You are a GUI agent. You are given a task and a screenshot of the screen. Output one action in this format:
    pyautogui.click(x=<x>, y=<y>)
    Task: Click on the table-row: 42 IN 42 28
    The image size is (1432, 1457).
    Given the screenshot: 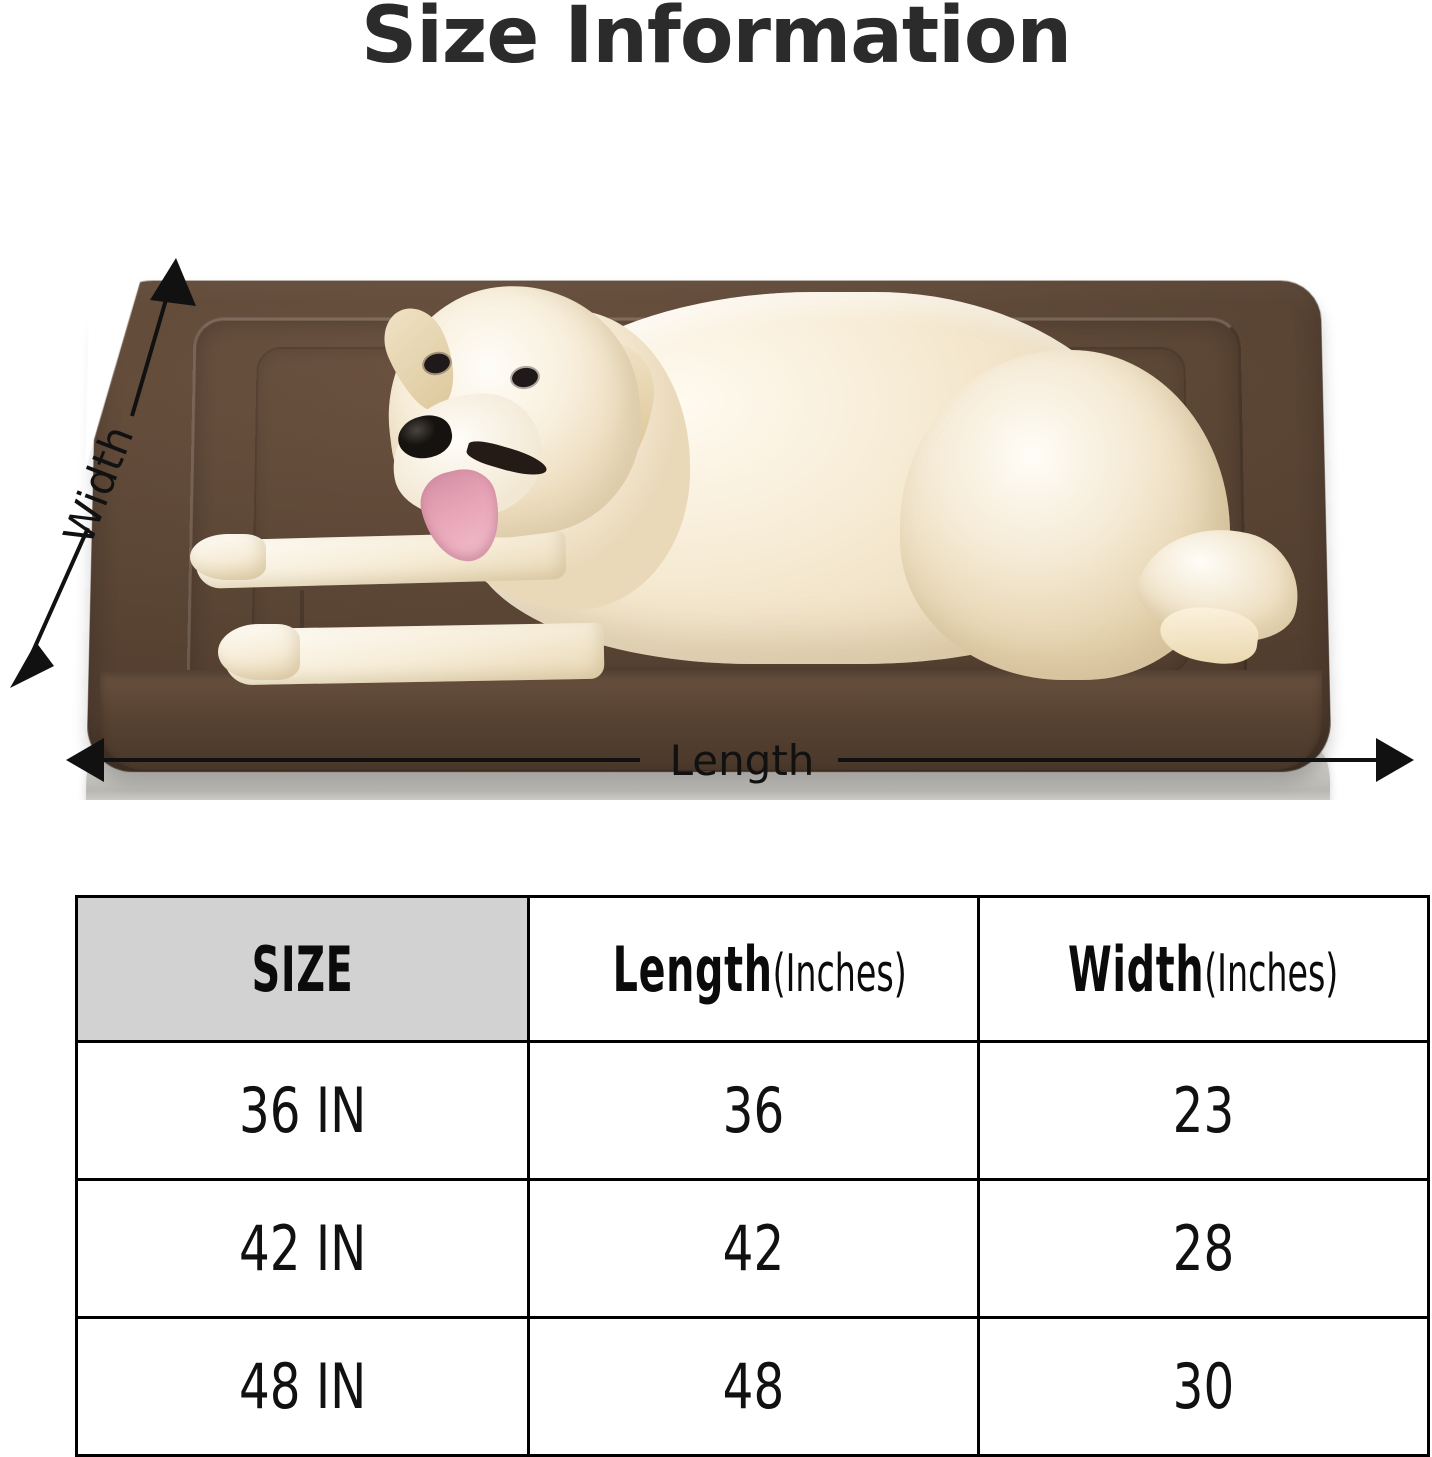 What is the action you would take?
    pyautogui.click(x=752, y=1248)
    